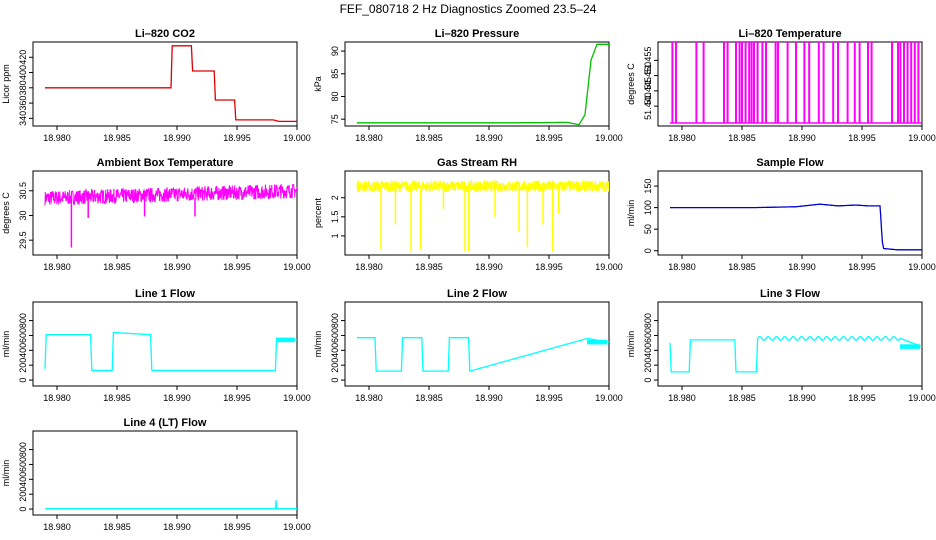 This screenshot has height=540, width=936. What do you see at coordinates (23, 191) in the screenshot?
I see `y-tick-label: 30.5` at bounding box center [23, 191].